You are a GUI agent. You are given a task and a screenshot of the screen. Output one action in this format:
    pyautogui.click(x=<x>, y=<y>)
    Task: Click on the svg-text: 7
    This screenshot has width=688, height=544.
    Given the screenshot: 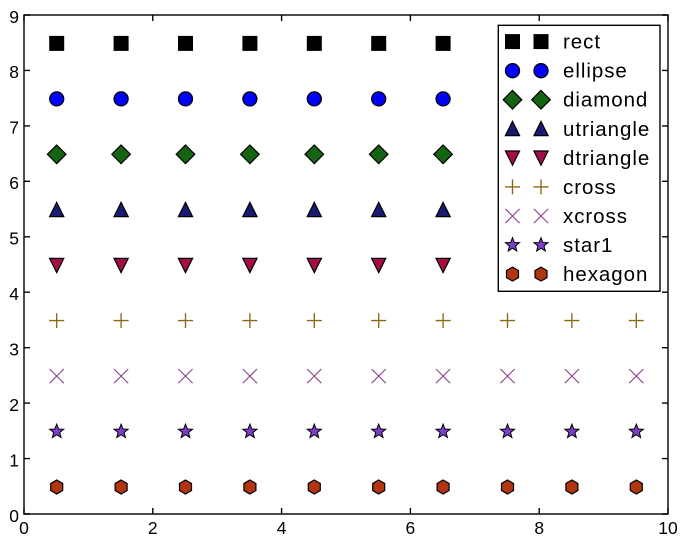 What is the action you would take?
    pyautogui.click(x=14, y=128)
    